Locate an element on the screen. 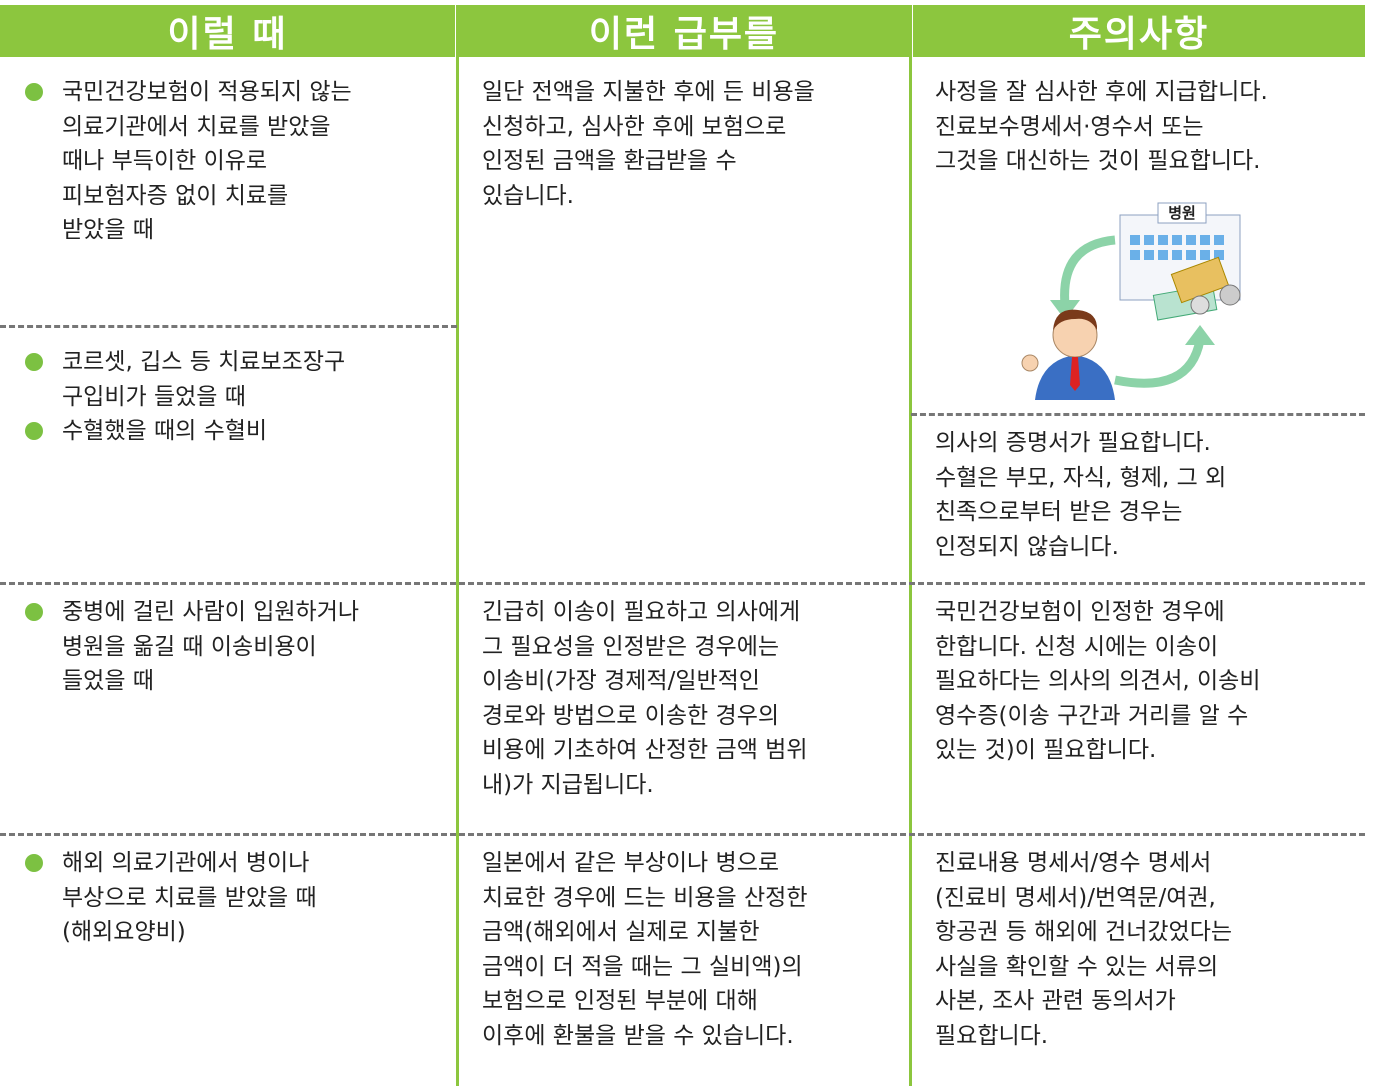 This screenshot has width=1373, height=1086. person is located at coordinates (1068, 354).